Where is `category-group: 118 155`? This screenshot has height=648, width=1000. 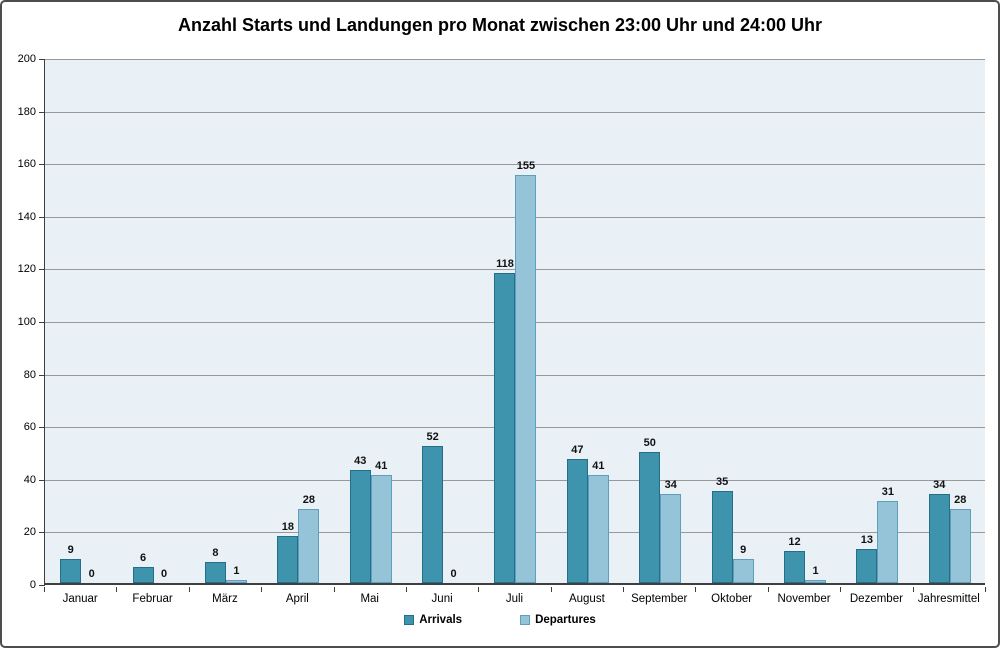
category-group: 118 155 is located at coordinates (515, 321).